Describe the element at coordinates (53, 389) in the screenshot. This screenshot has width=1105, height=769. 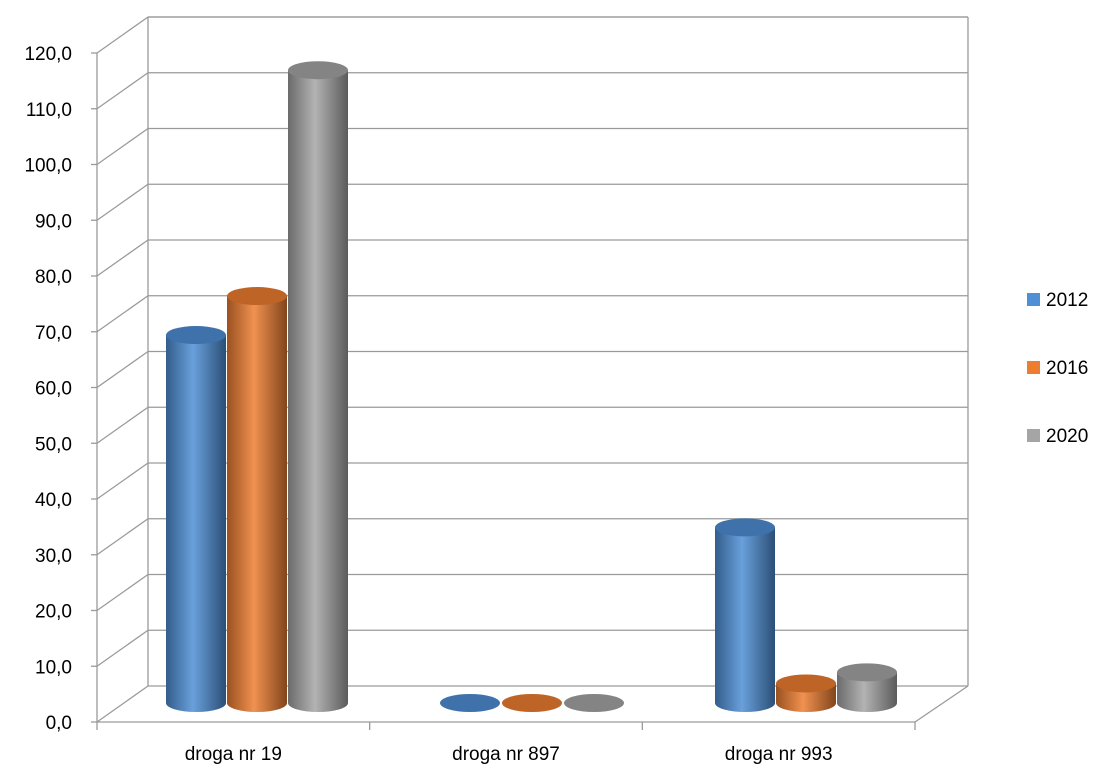
I see `y-tick-label: 60,0` at that location.